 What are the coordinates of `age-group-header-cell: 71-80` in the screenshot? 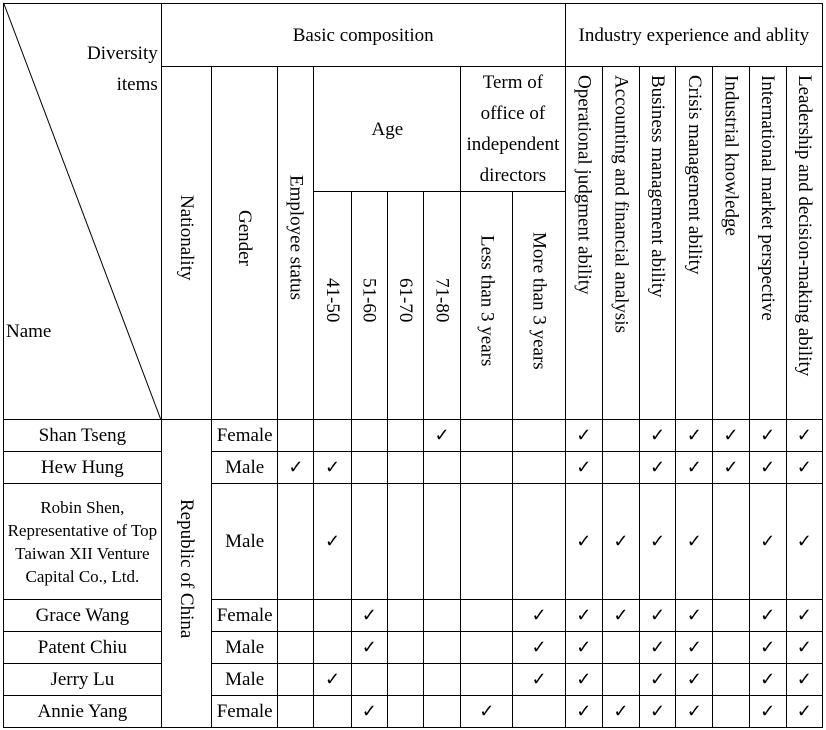 It's located at (442, 305).